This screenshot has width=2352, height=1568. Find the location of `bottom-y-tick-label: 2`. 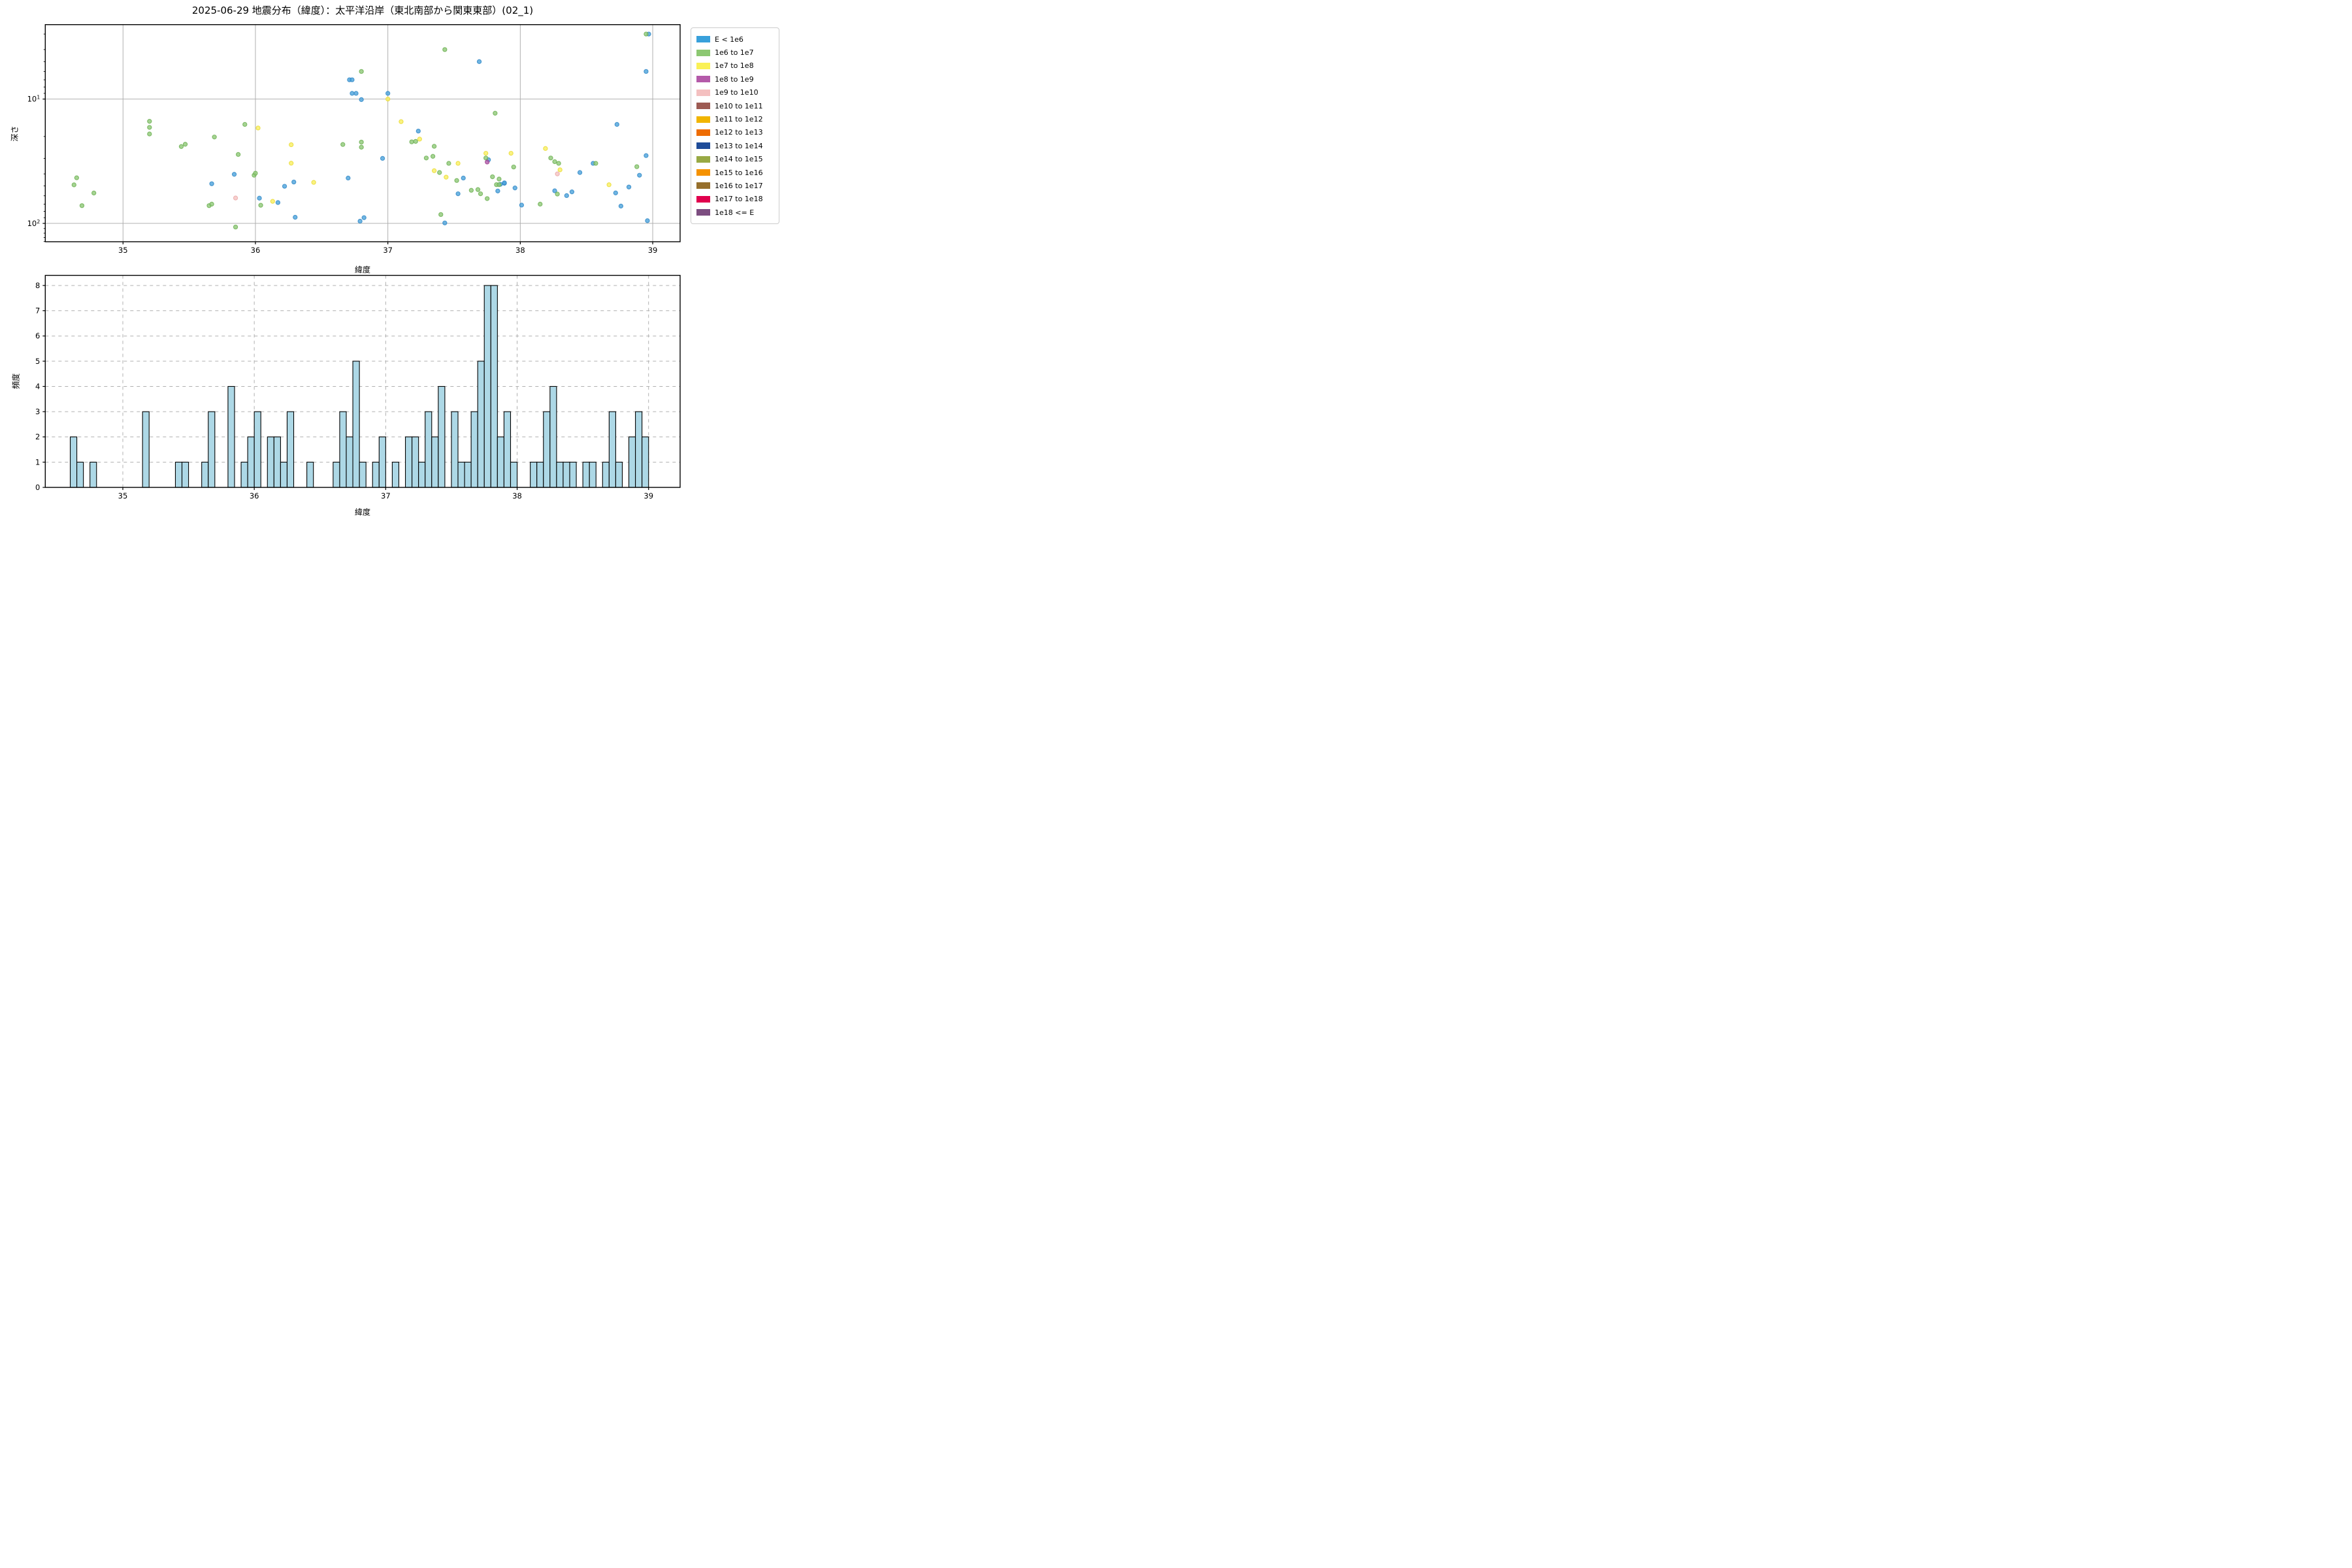

bottom-y-tick-label: 2 is located at coordinates (37, 437).